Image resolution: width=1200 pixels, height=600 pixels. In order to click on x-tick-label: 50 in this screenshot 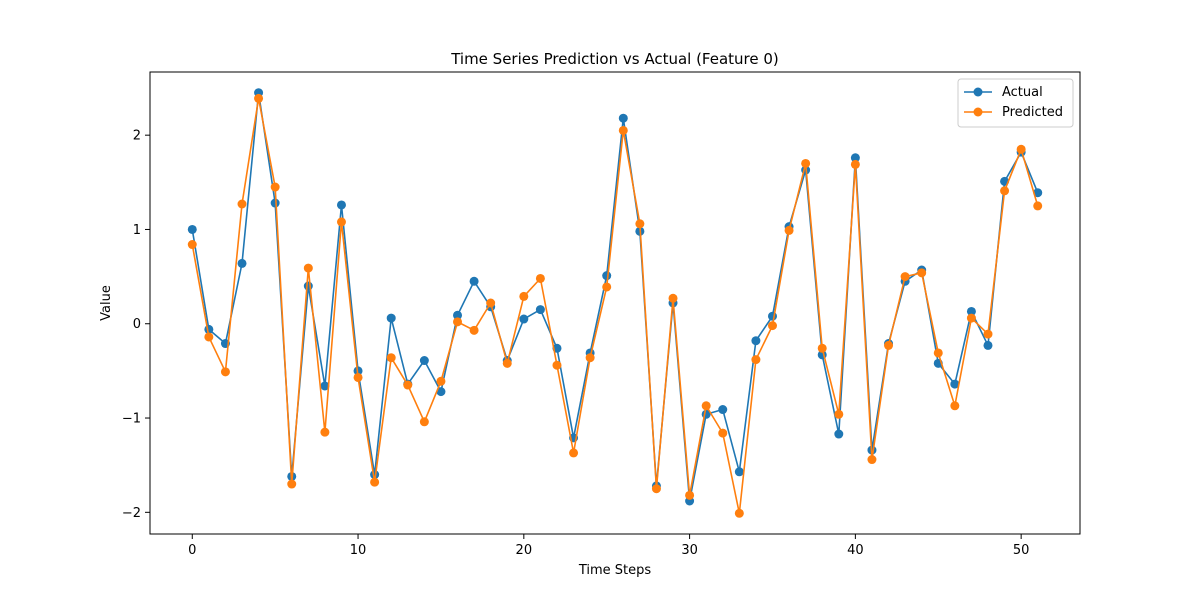, I will do `click(1021, 550)`.